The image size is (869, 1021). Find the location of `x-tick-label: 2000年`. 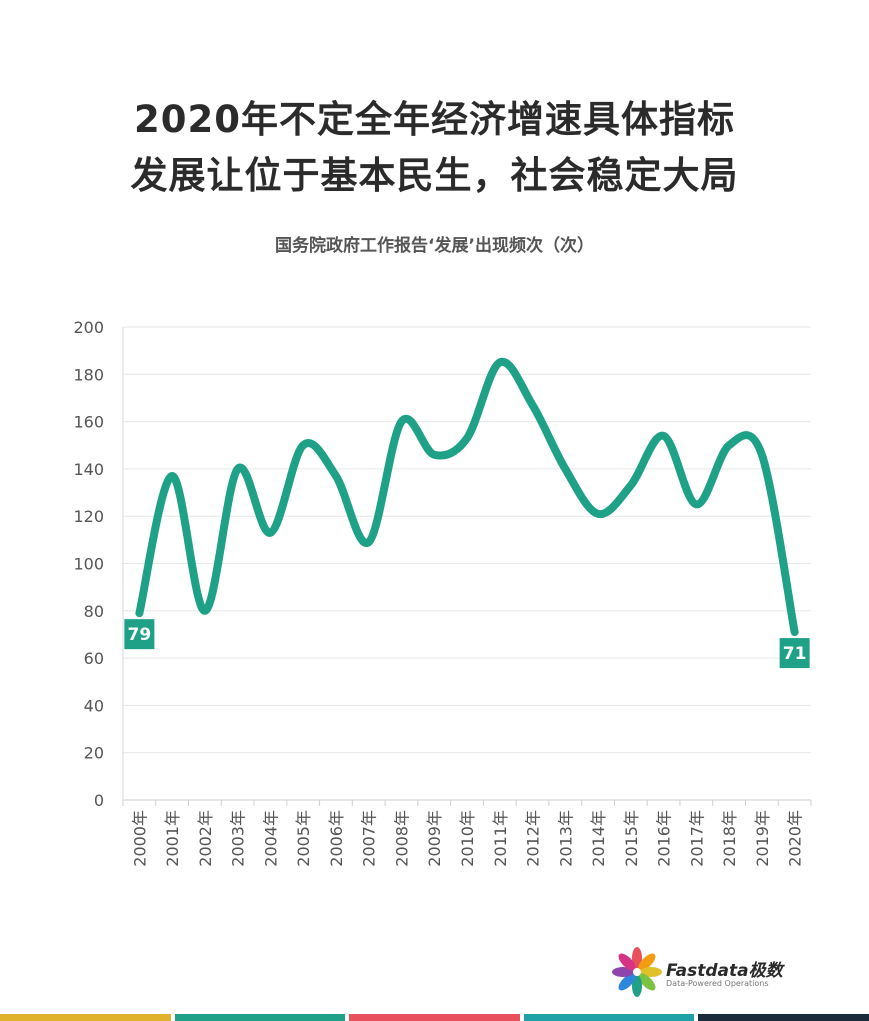

x-tick-label: 2000年 is located at coordinates (139, 838).